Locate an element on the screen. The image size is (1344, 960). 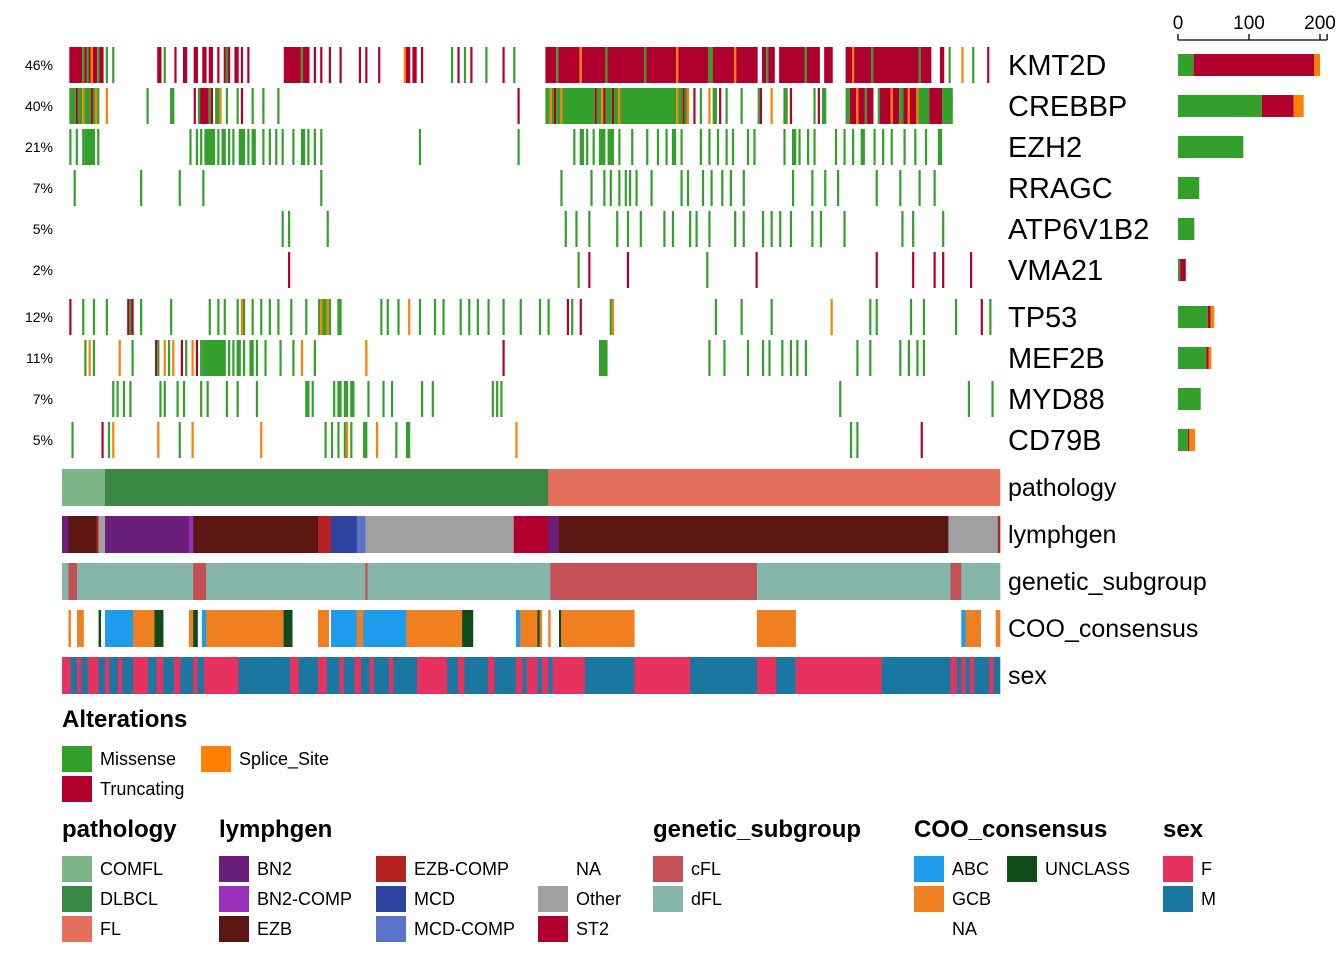
legend-label: cFL is located at coordinates (706, 868).